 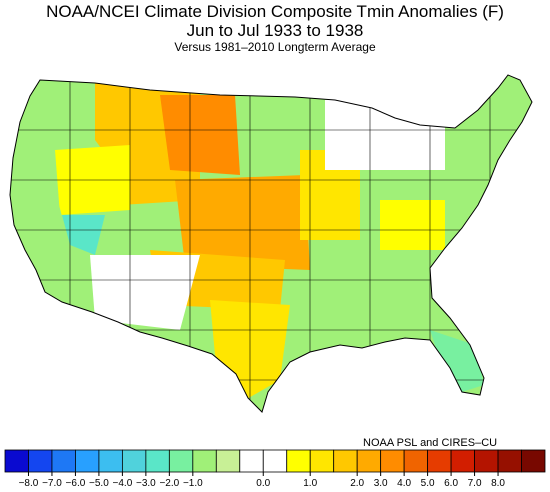 I want to click on region-southwest, so click(x=145, y=292).